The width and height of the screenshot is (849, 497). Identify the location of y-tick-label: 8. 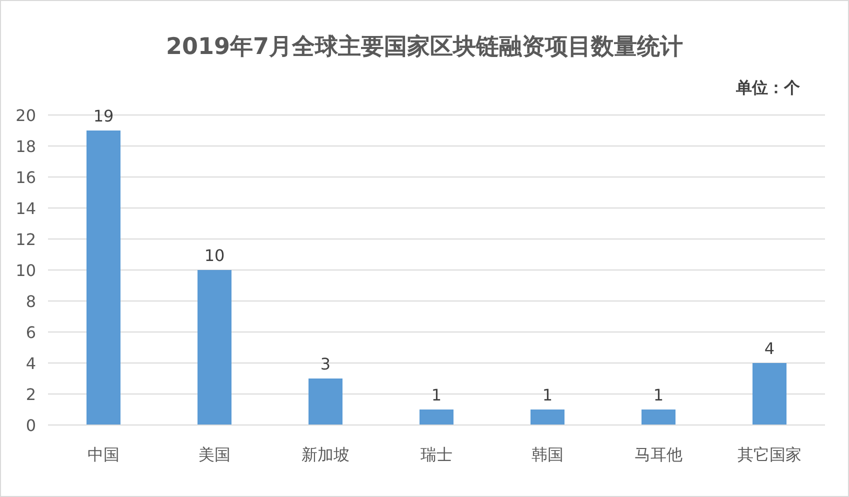
(31, 301).